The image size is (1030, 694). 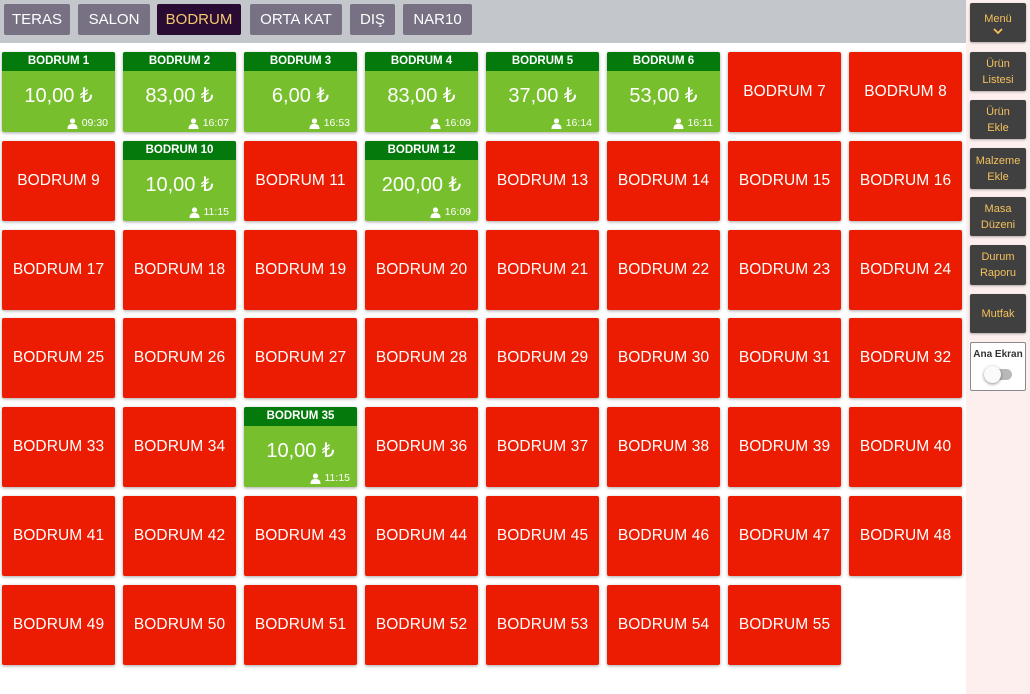 I want to click on person-icon, so click(x=435, y=123).